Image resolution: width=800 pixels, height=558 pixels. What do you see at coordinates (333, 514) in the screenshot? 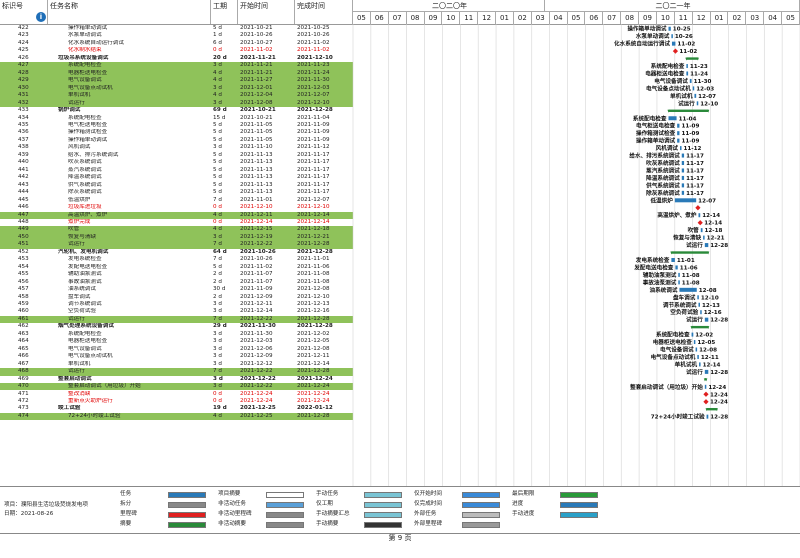
I see `legend-label: 手动摘要汇总` at bounding box center [333, 514].